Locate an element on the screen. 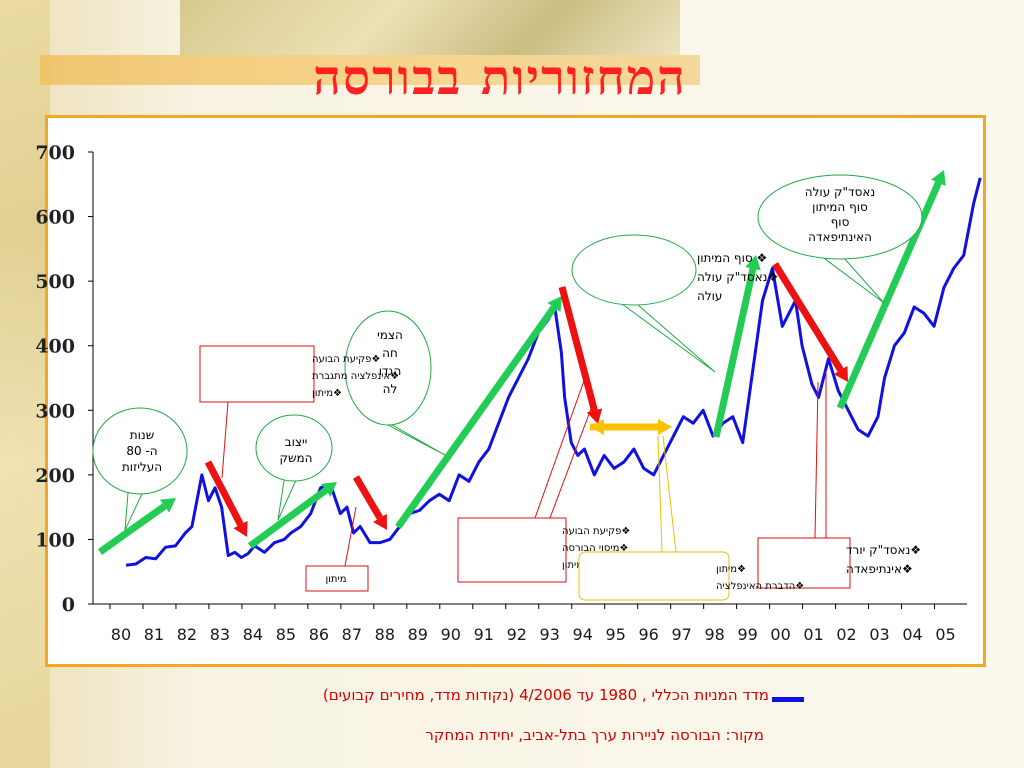 This screenshot has width=1024, height=768. annotation-nasdaq-up-text: האינתיפאדה is located at coordinates (840, 237).